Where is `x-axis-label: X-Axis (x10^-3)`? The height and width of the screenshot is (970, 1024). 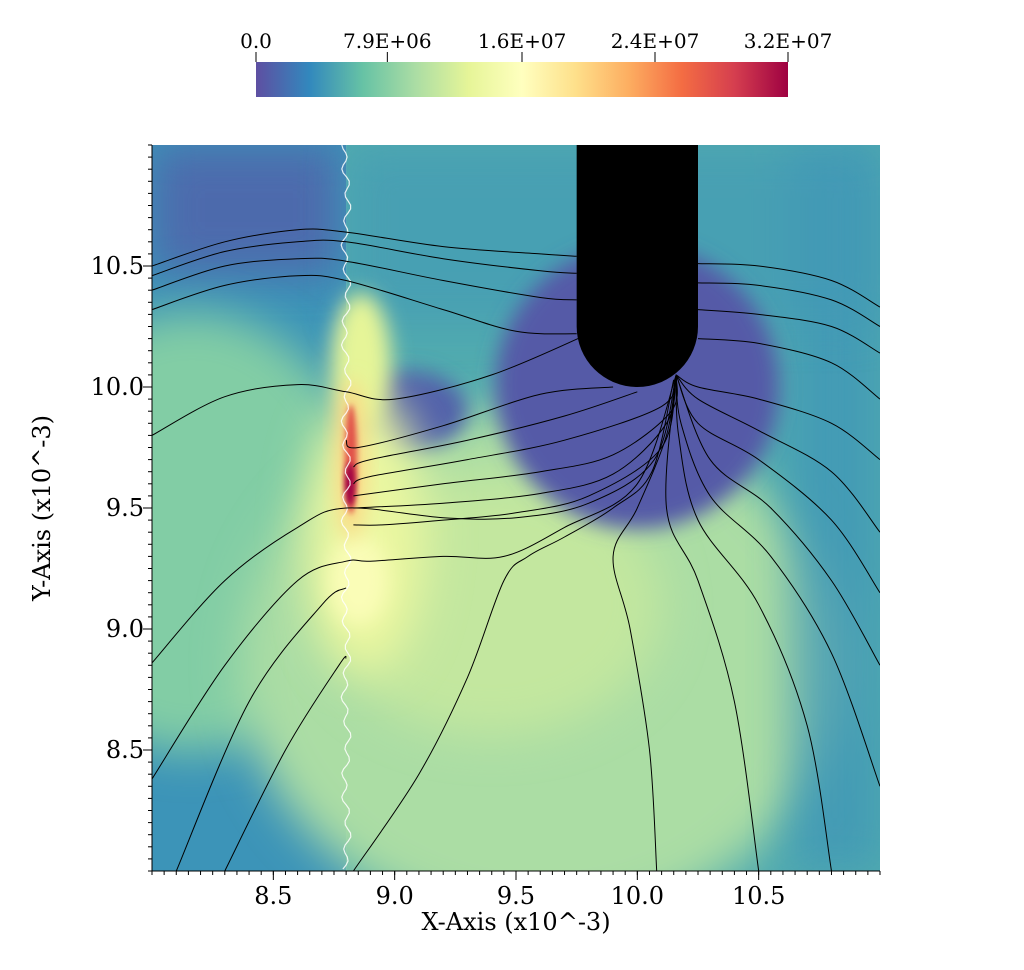
x-axis-label: X-Axis (x10^-3) is located at coordinates (515, 922).